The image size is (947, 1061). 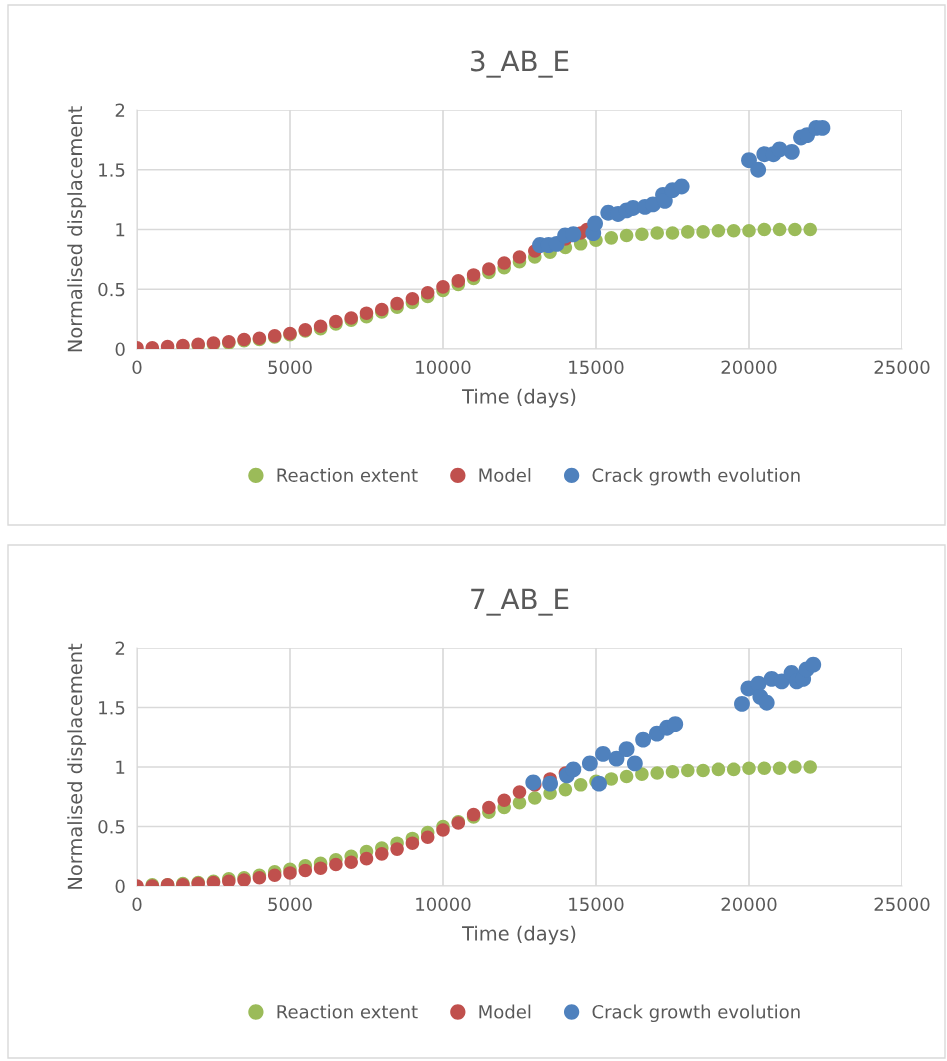 I want to click on chart-title: 7_AB_E, so click(x=520, y=602).